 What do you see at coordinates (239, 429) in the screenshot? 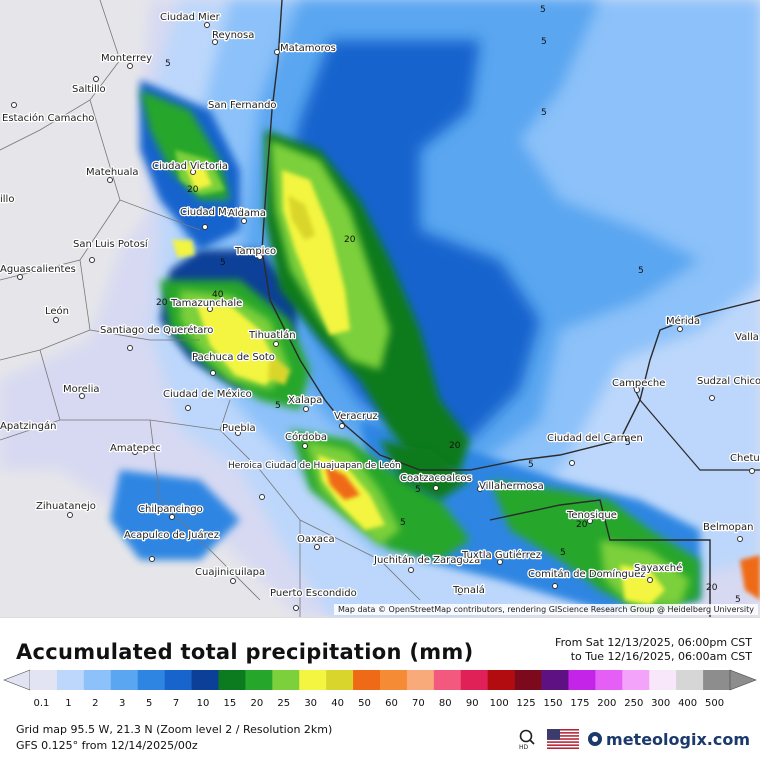
I see `city-puebla: Puebla` at bounding box center [239, 429].